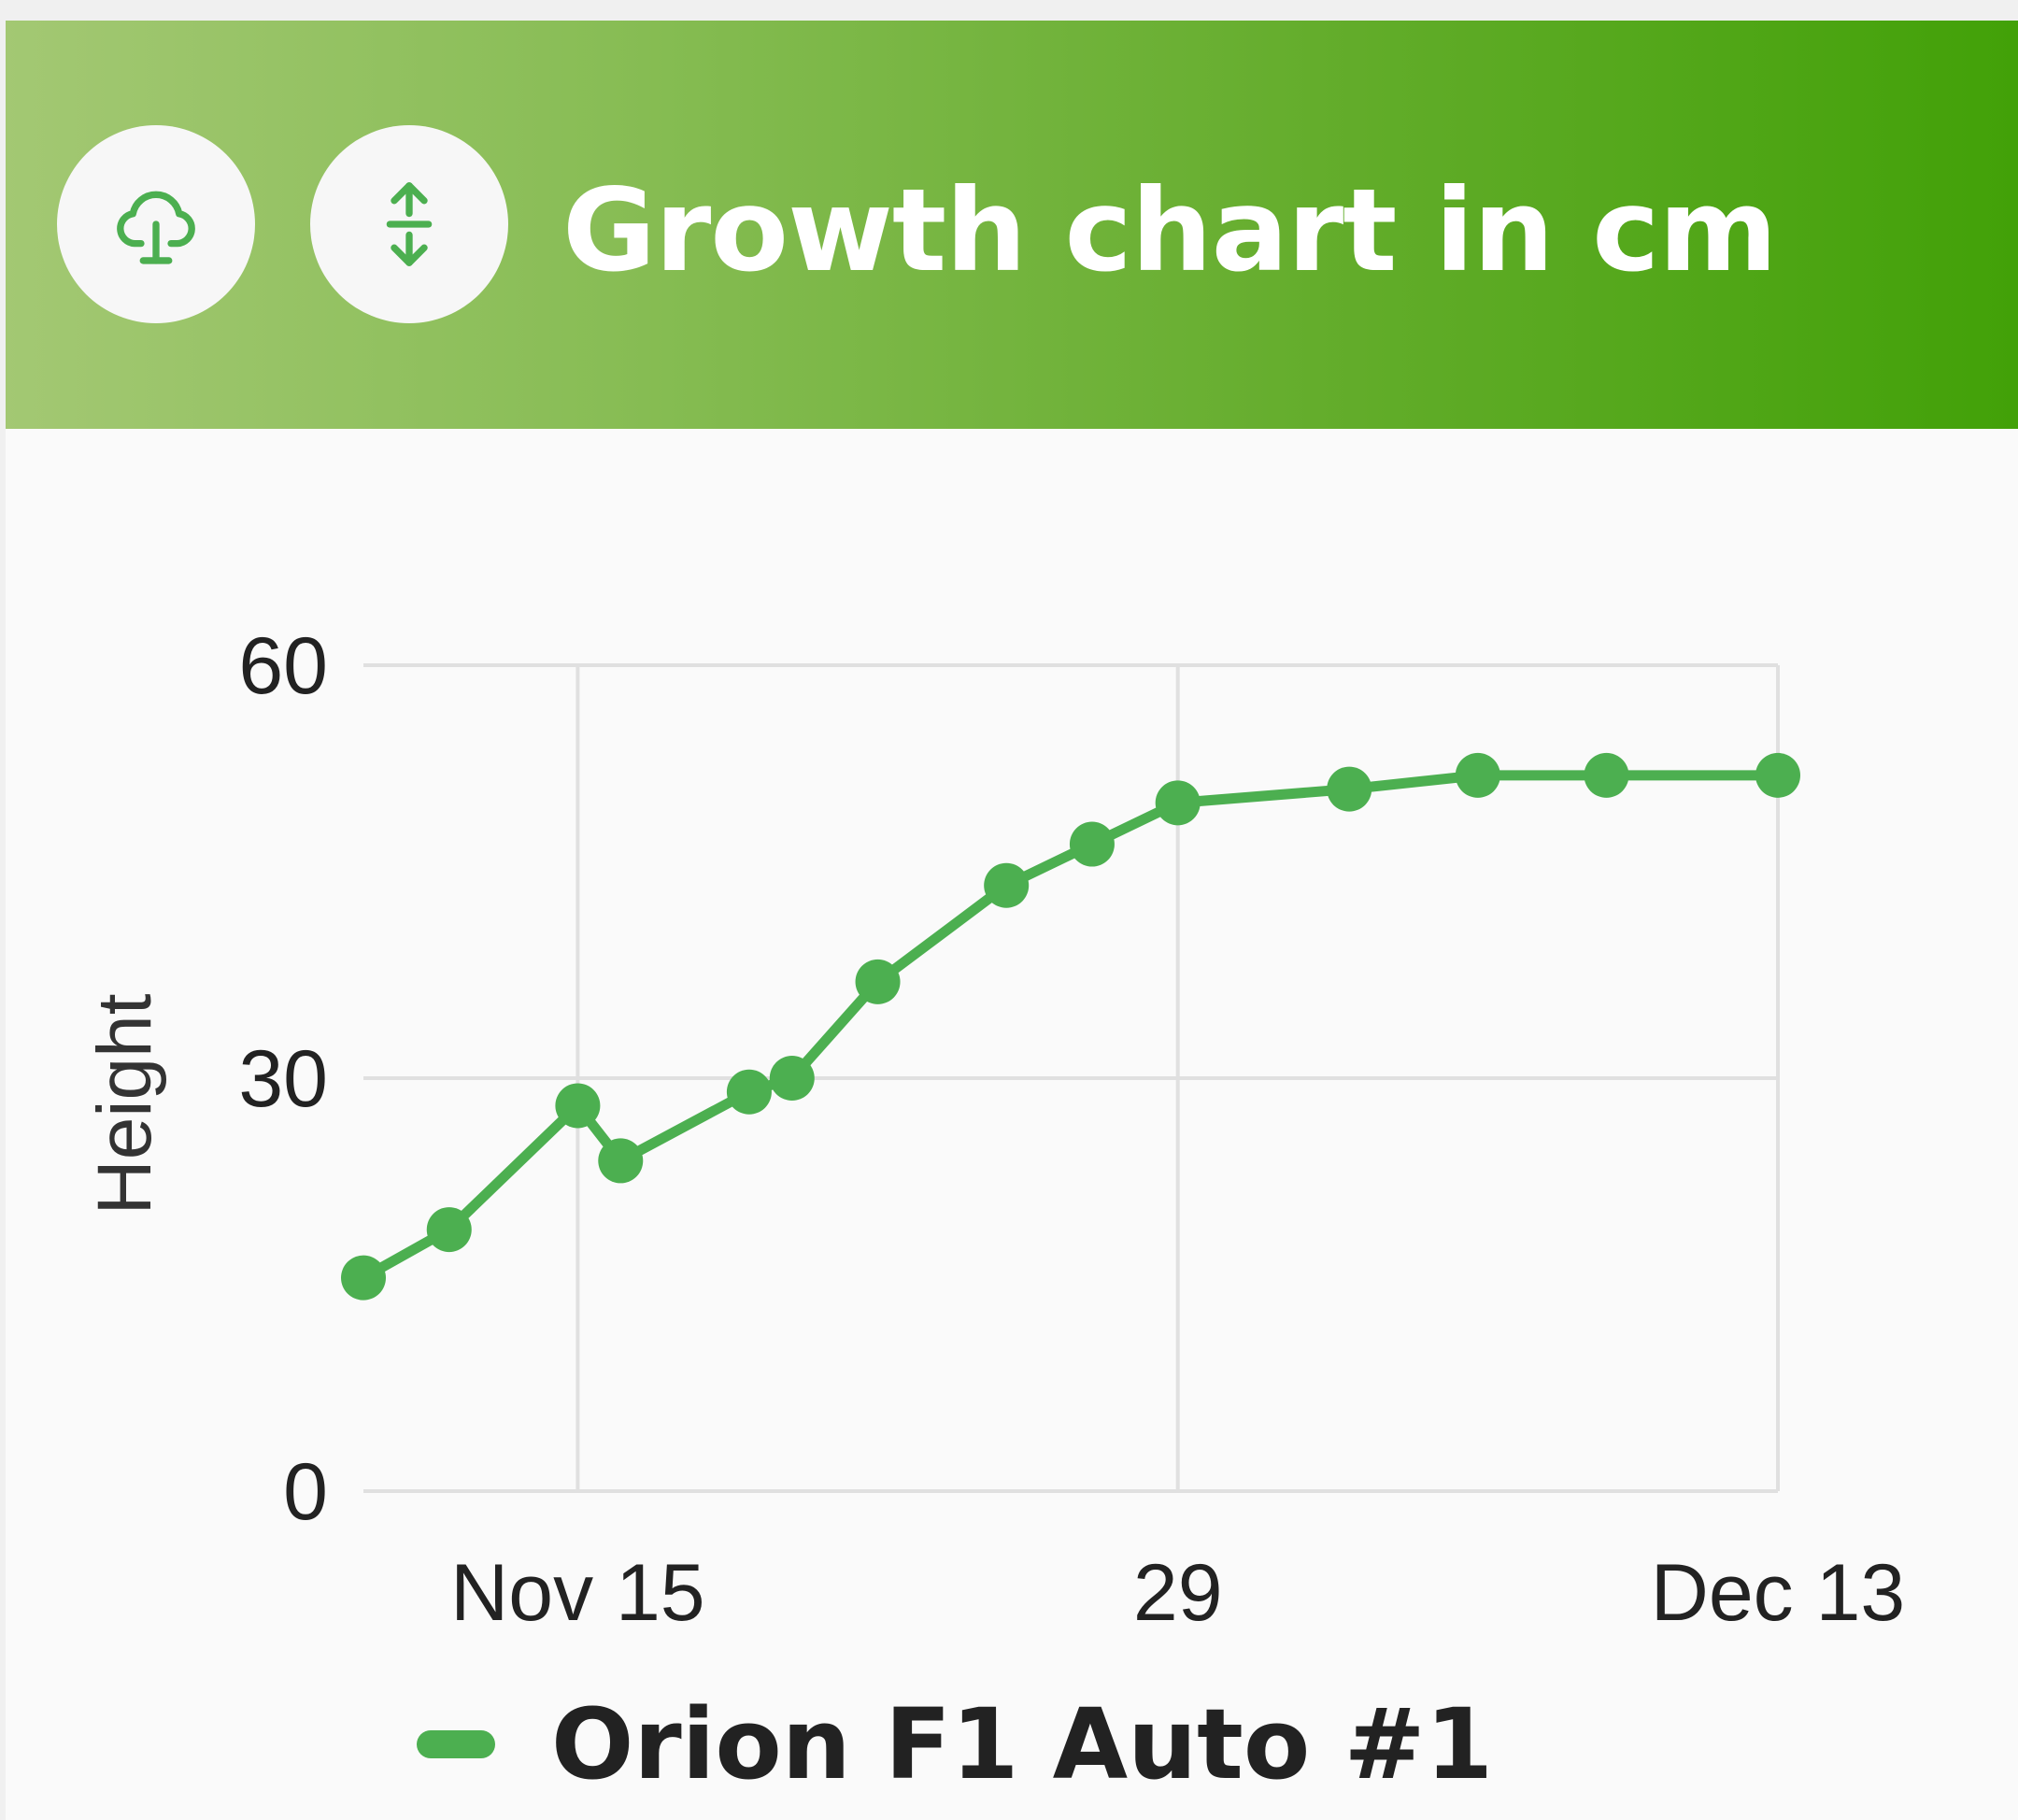 Image resolution: width=2018 pixels, height=1820 pixels. What do you see at coordinates (283, 1079) in the screenshot?
I see `y-tick-label: 30` at bounding box center [283, 1079].